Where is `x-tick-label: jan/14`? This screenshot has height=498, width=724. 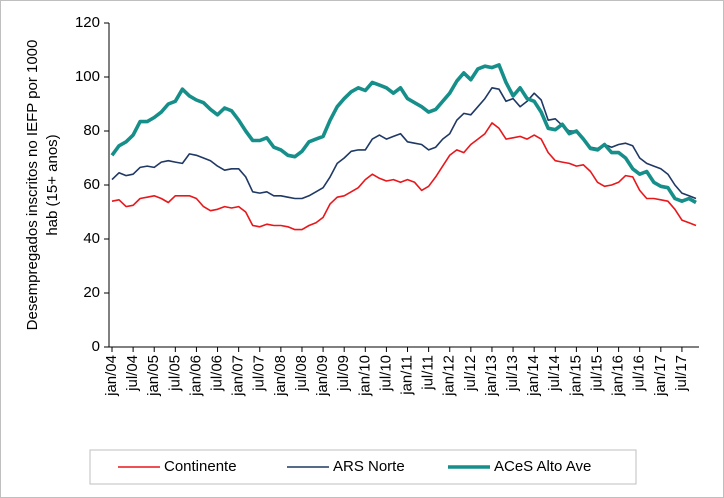 x-tick-label: jan/14 is located at coordinates (533, 376).